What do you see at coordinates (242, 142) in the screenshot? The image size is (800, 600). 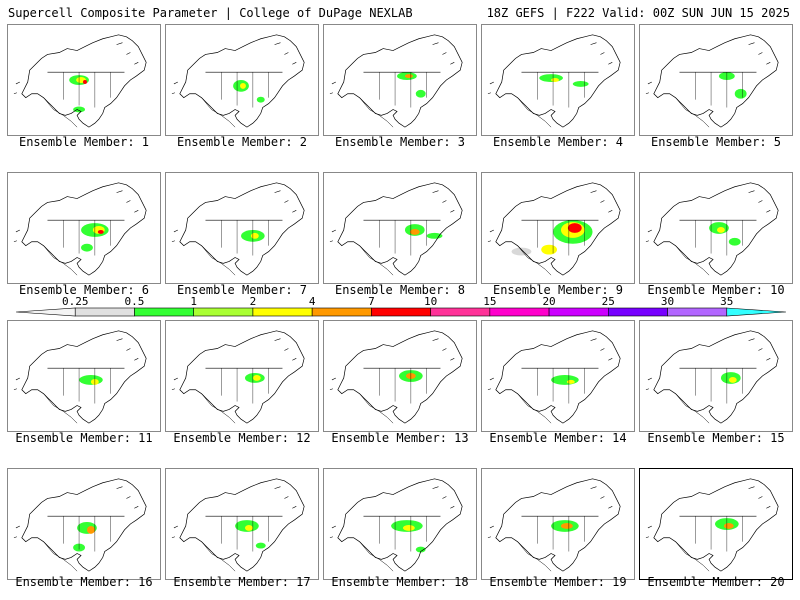 I see `ensemble-member-label: Ensemble Member: 2` at bounding box center [242, 142].